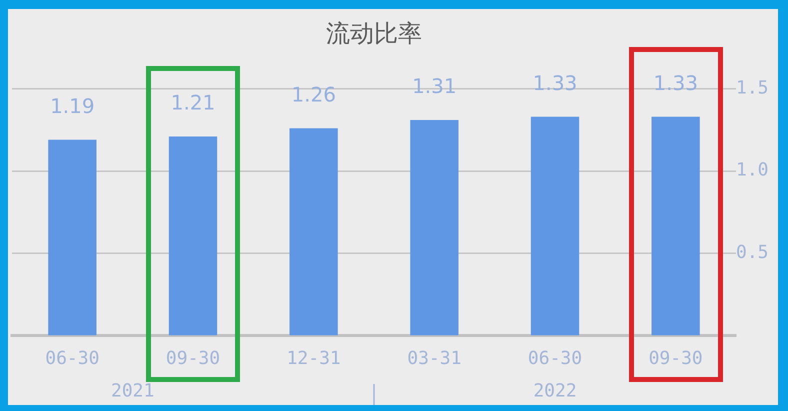  I want to click on y-tick-label: 1.5, so click(752, 87).